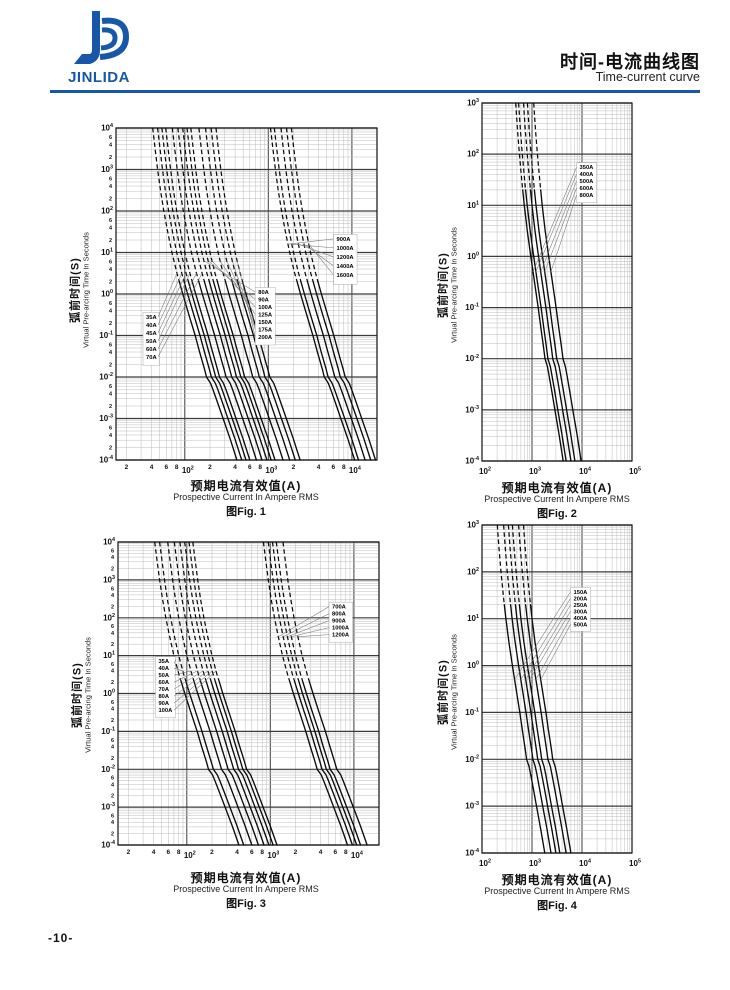 This screenshot has height=990, width=730. Describe the element at coordinates (265, 308) in the screenshot. I see `svg-text: 100A` at that location.